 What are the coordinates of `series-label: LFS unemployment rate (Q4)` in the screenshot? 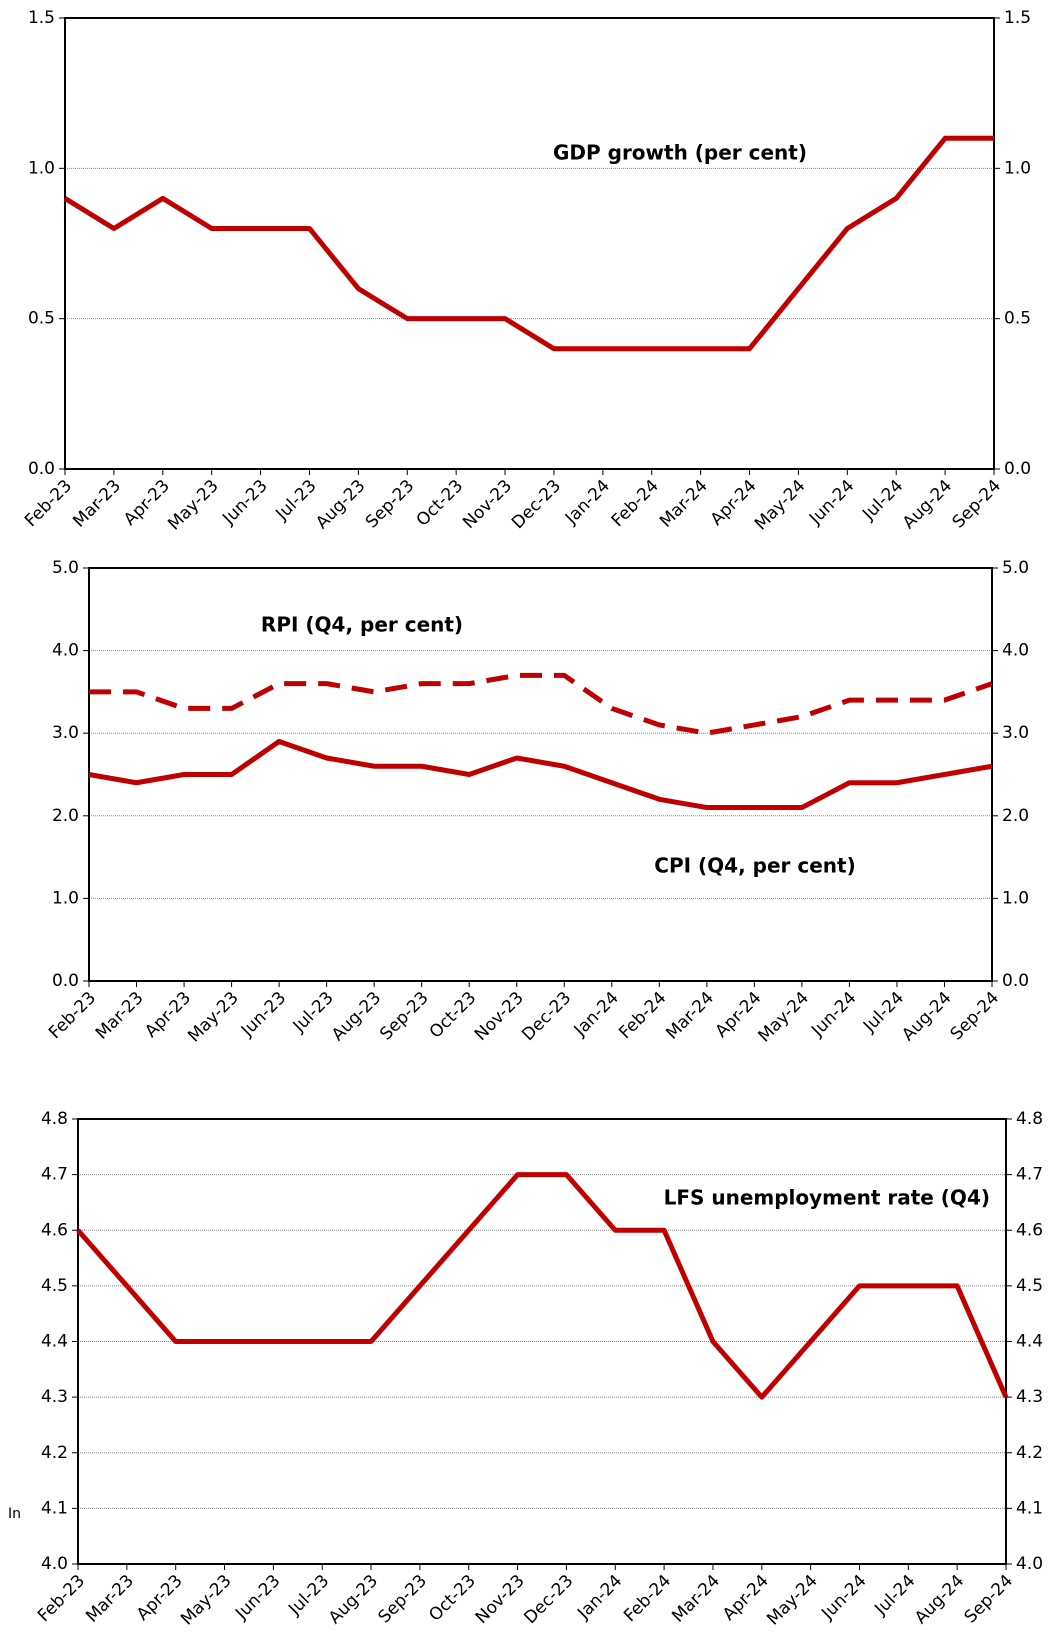 It's located at (827, 1198).